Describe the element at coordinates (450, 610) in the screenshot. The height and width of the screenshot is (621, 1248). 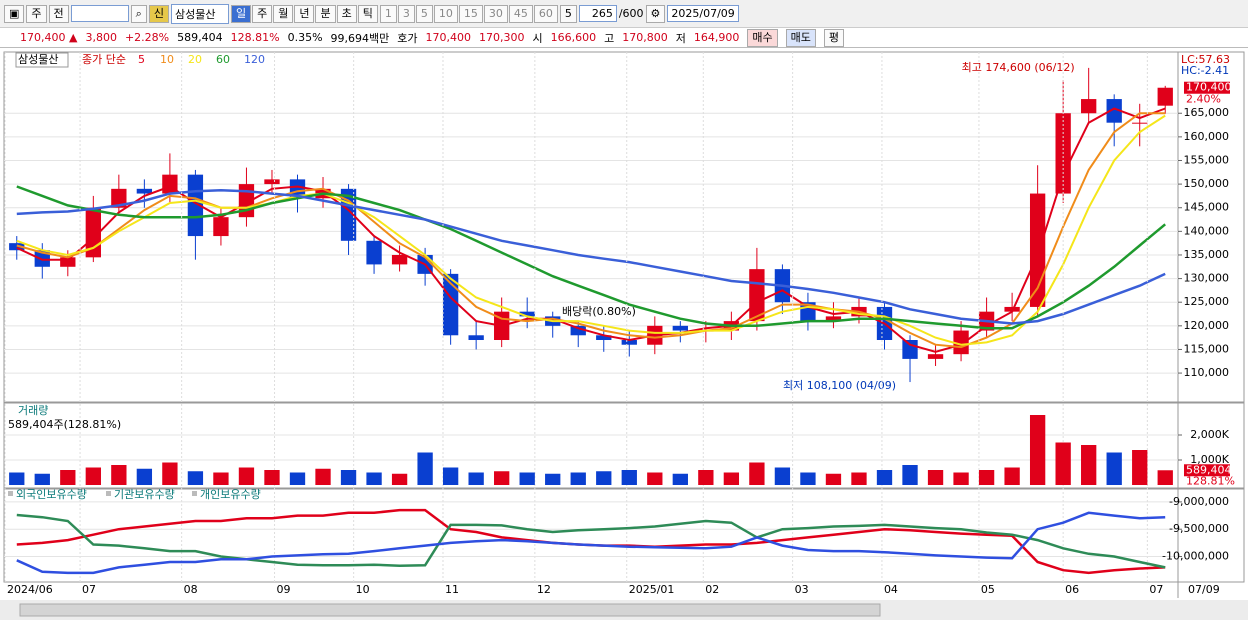
I see `scroll-thumb` at that location.